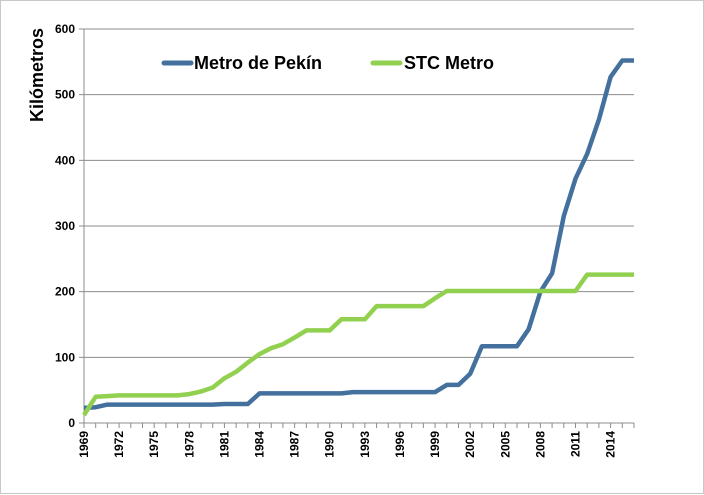 This screenshot has height=495, width=704. I want to click on x-tick-label: 1987, so click(295, 444).